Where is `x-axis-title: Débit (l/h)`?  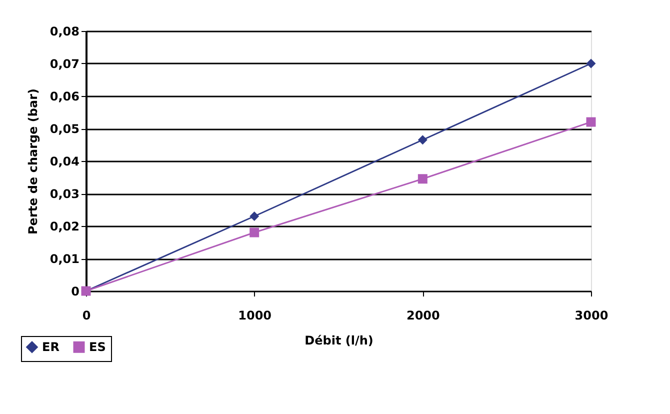 x-axis-title: Débit (l/h) is located at coordinates (339, 341).